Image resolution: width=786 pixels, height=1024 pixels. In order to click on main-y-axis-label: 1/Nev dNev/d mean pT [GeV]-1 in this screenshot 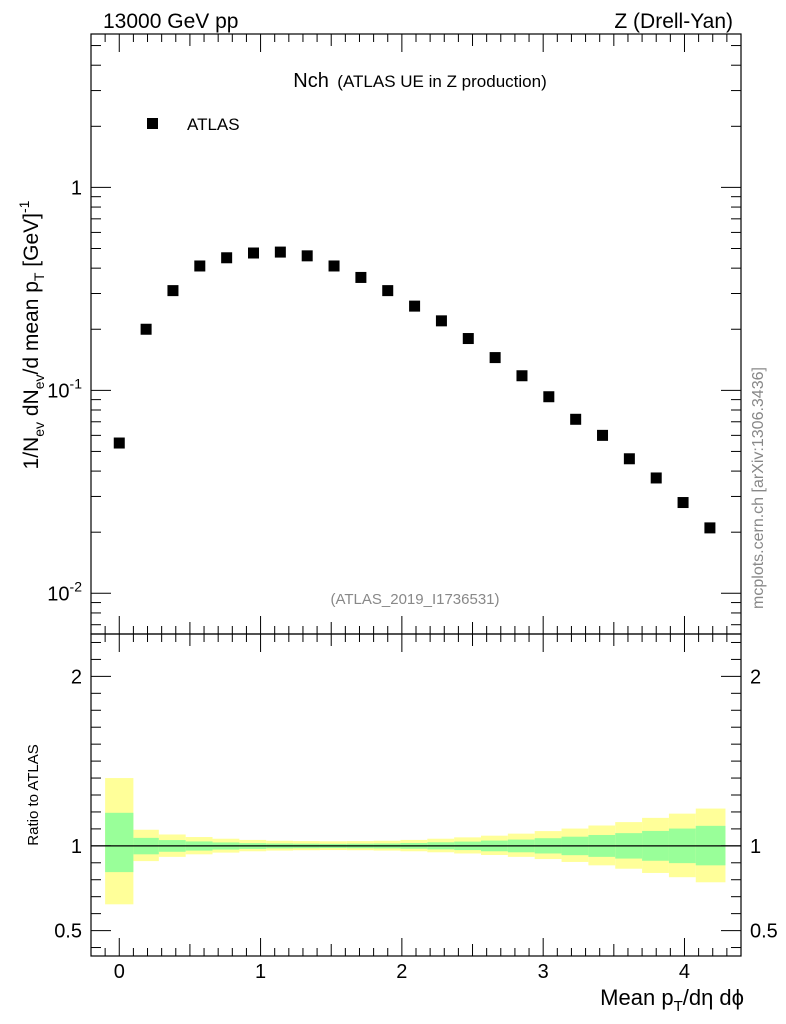, I will do `click(31, 334)`.